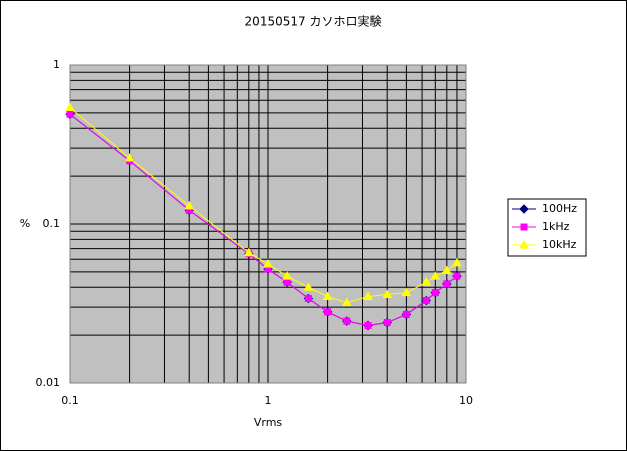 The image size is (627, 451). I want to click on legend-label: 1kHz, so click(556, 226).